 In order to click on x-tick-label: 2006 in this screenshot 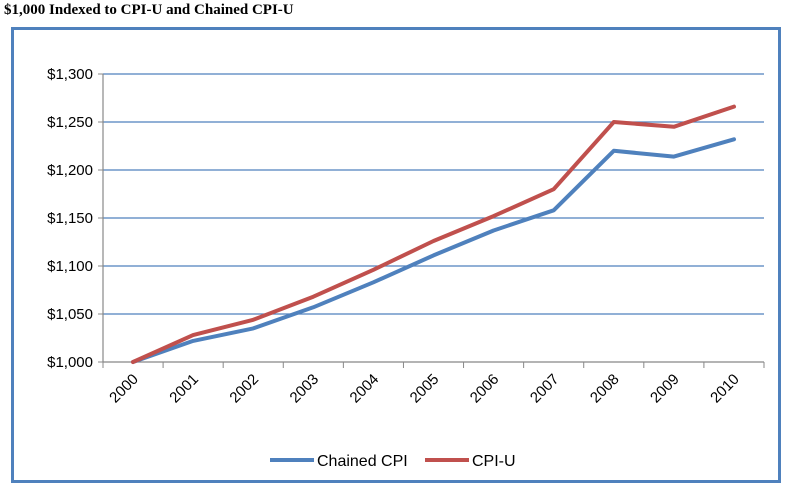, I will do `click(485, 389)`.